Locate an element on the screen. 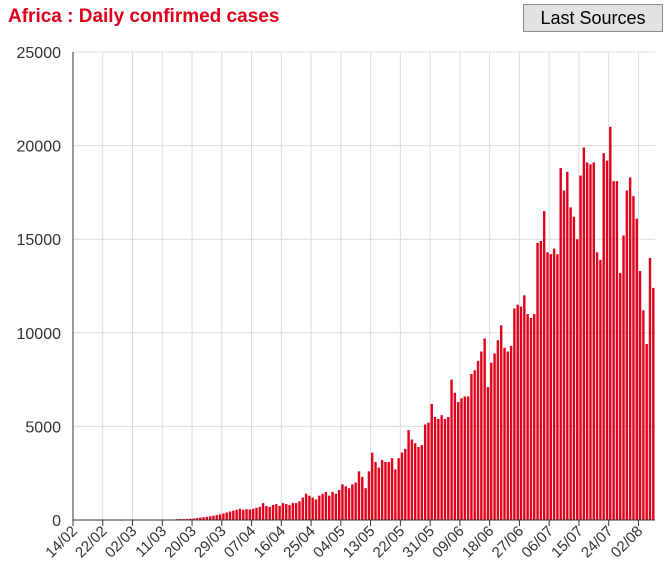 Image resolution: width=667 pixels, height=580 pixels. x-tick-label: 02/03 is located at coordinates (121, 542).